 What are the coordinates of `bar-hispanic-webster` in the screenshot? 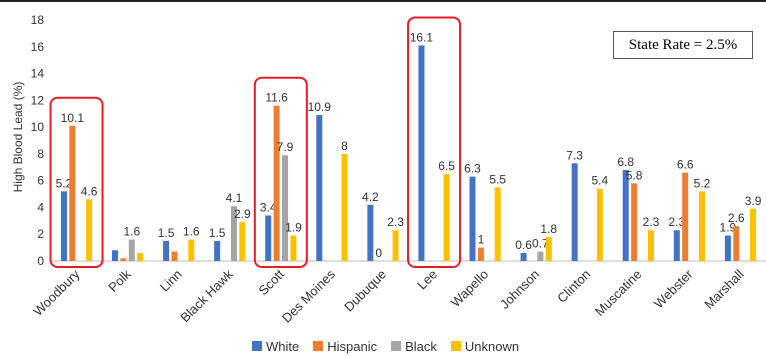 It's located at (685, 216).